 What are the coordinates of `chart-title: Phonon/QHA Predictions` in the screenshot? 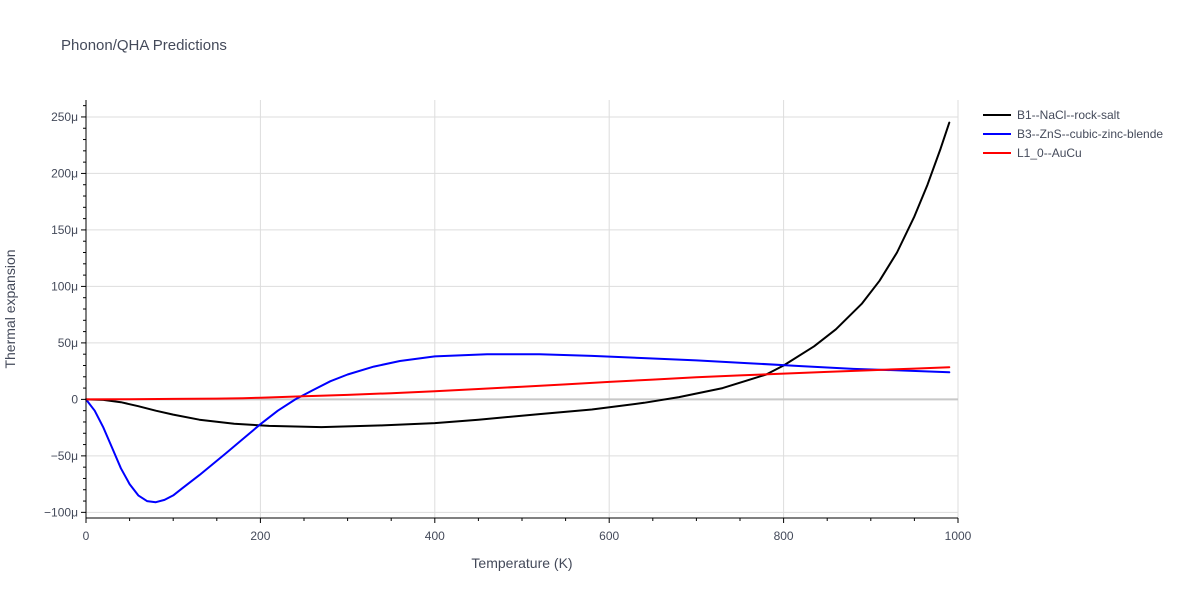 It's located at (144, 45).